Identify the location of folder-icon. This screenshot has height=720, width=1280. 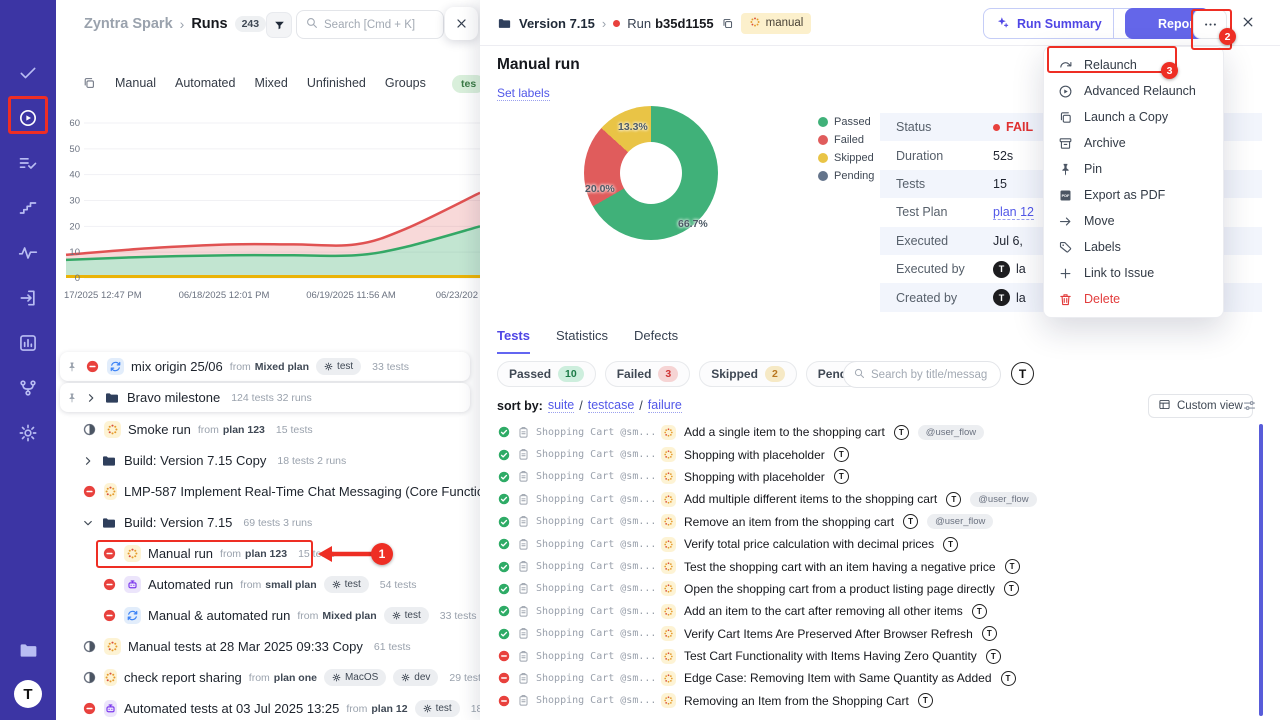
(109, 461).